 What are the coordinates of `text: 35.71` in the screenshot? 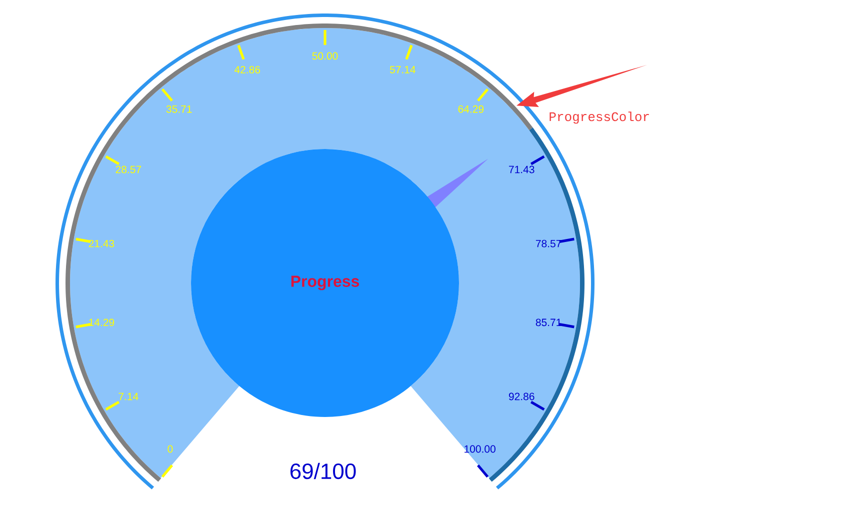 It's located at (179, 109).